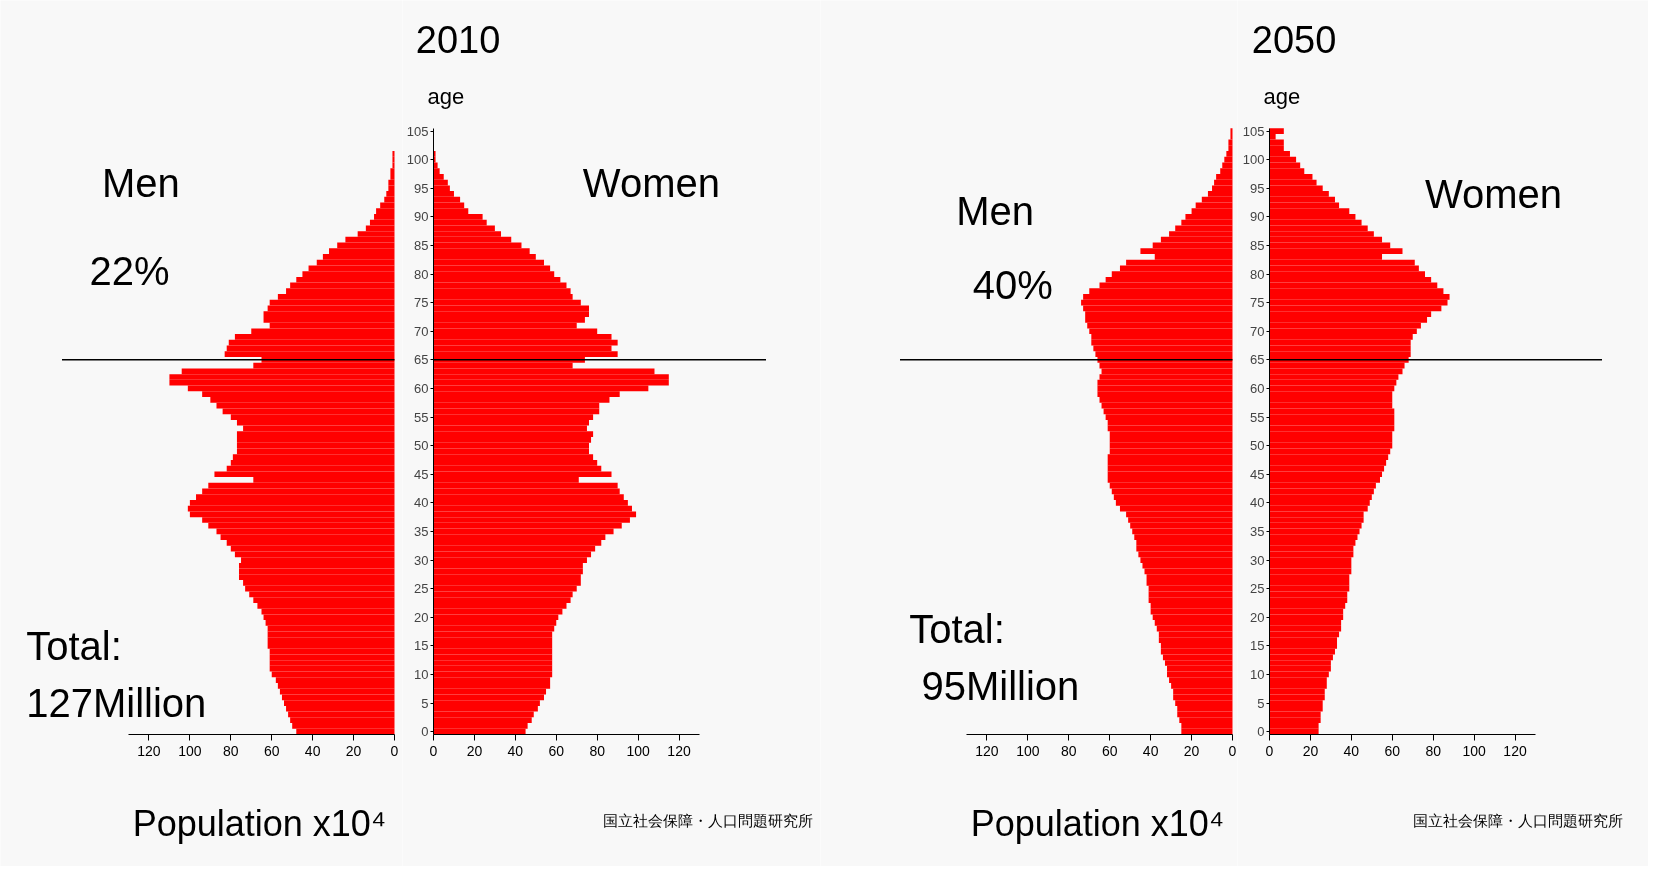  I want to click on annotation: 127Million, so click(116, 703).